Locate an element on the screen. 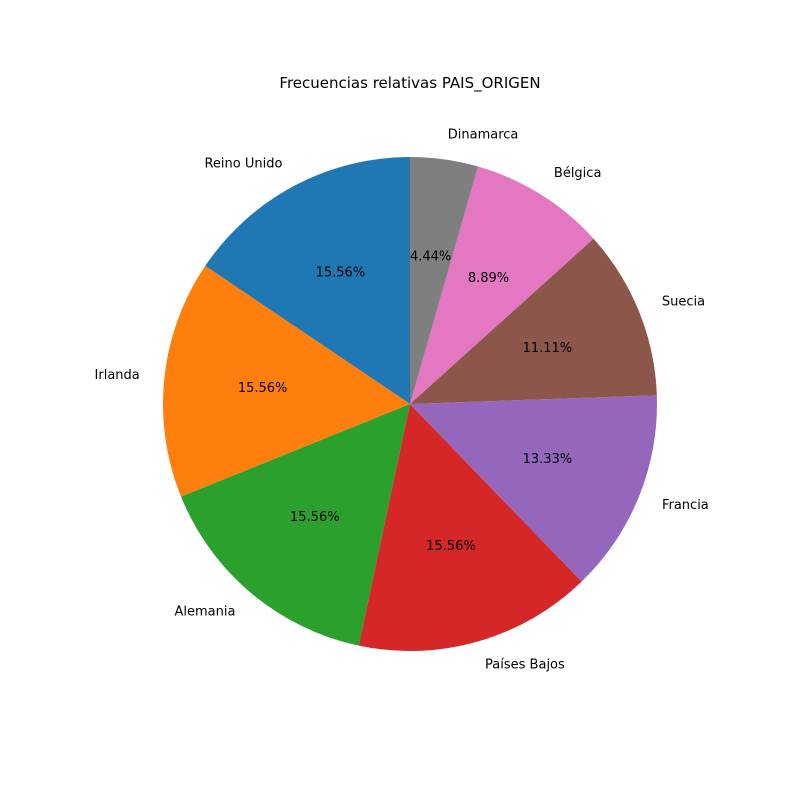 The image size is (800, 800). slice-category-label: Dinamarca is located at coordinates (483, 134).